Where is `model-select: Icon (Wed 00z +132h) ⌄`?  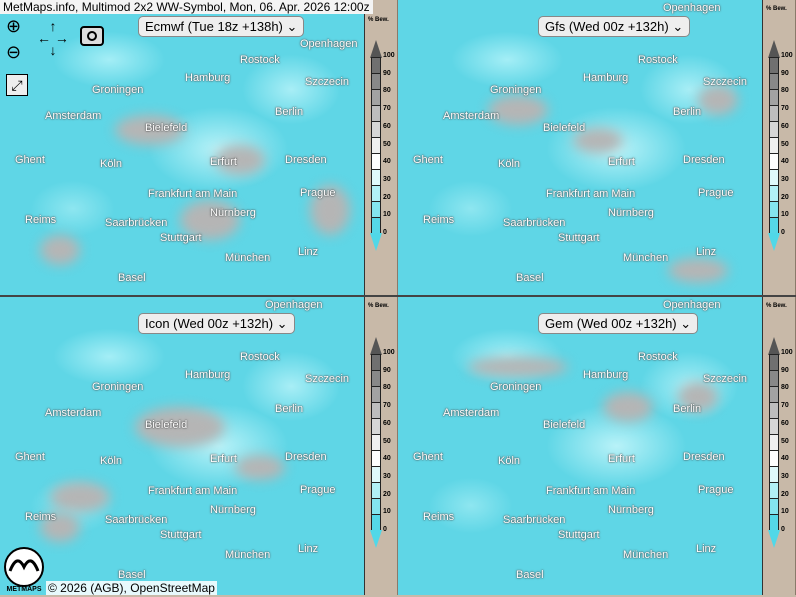
model-select: Icon (Wed 00z +132h) ⌄ is located at coordinates (216, 323).